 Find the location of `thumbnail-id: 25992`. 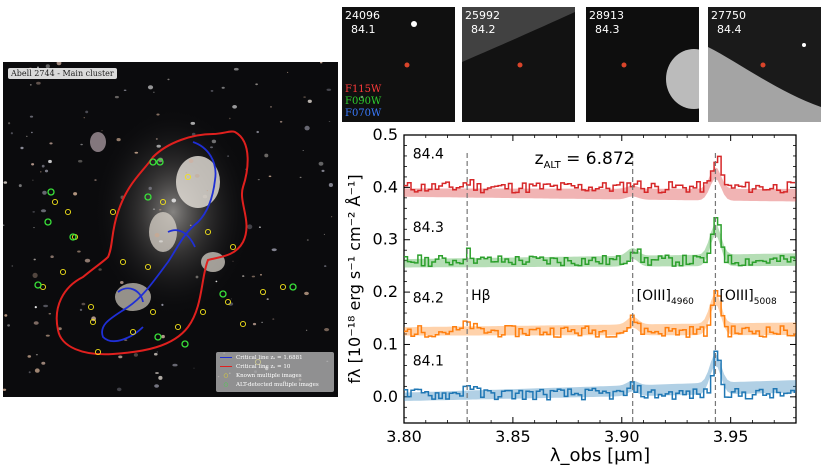

thumbnail-id: 25992 is located at coordinates (482, 15).